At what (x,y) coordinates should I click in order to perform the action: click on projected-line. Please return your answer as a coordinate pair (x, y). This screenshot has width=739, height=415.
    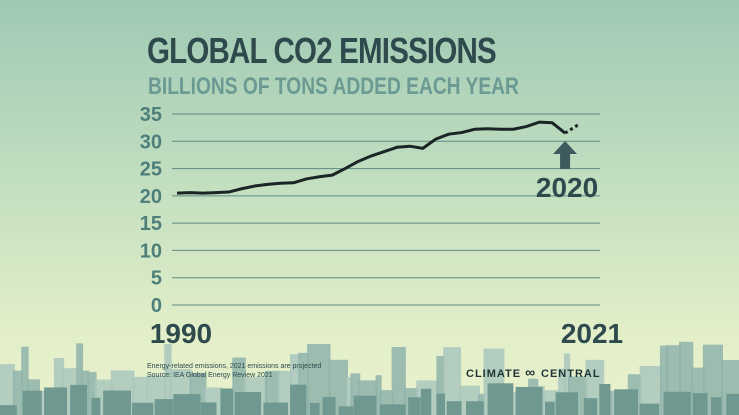
    Looking at the image, I should click on (571, 129).